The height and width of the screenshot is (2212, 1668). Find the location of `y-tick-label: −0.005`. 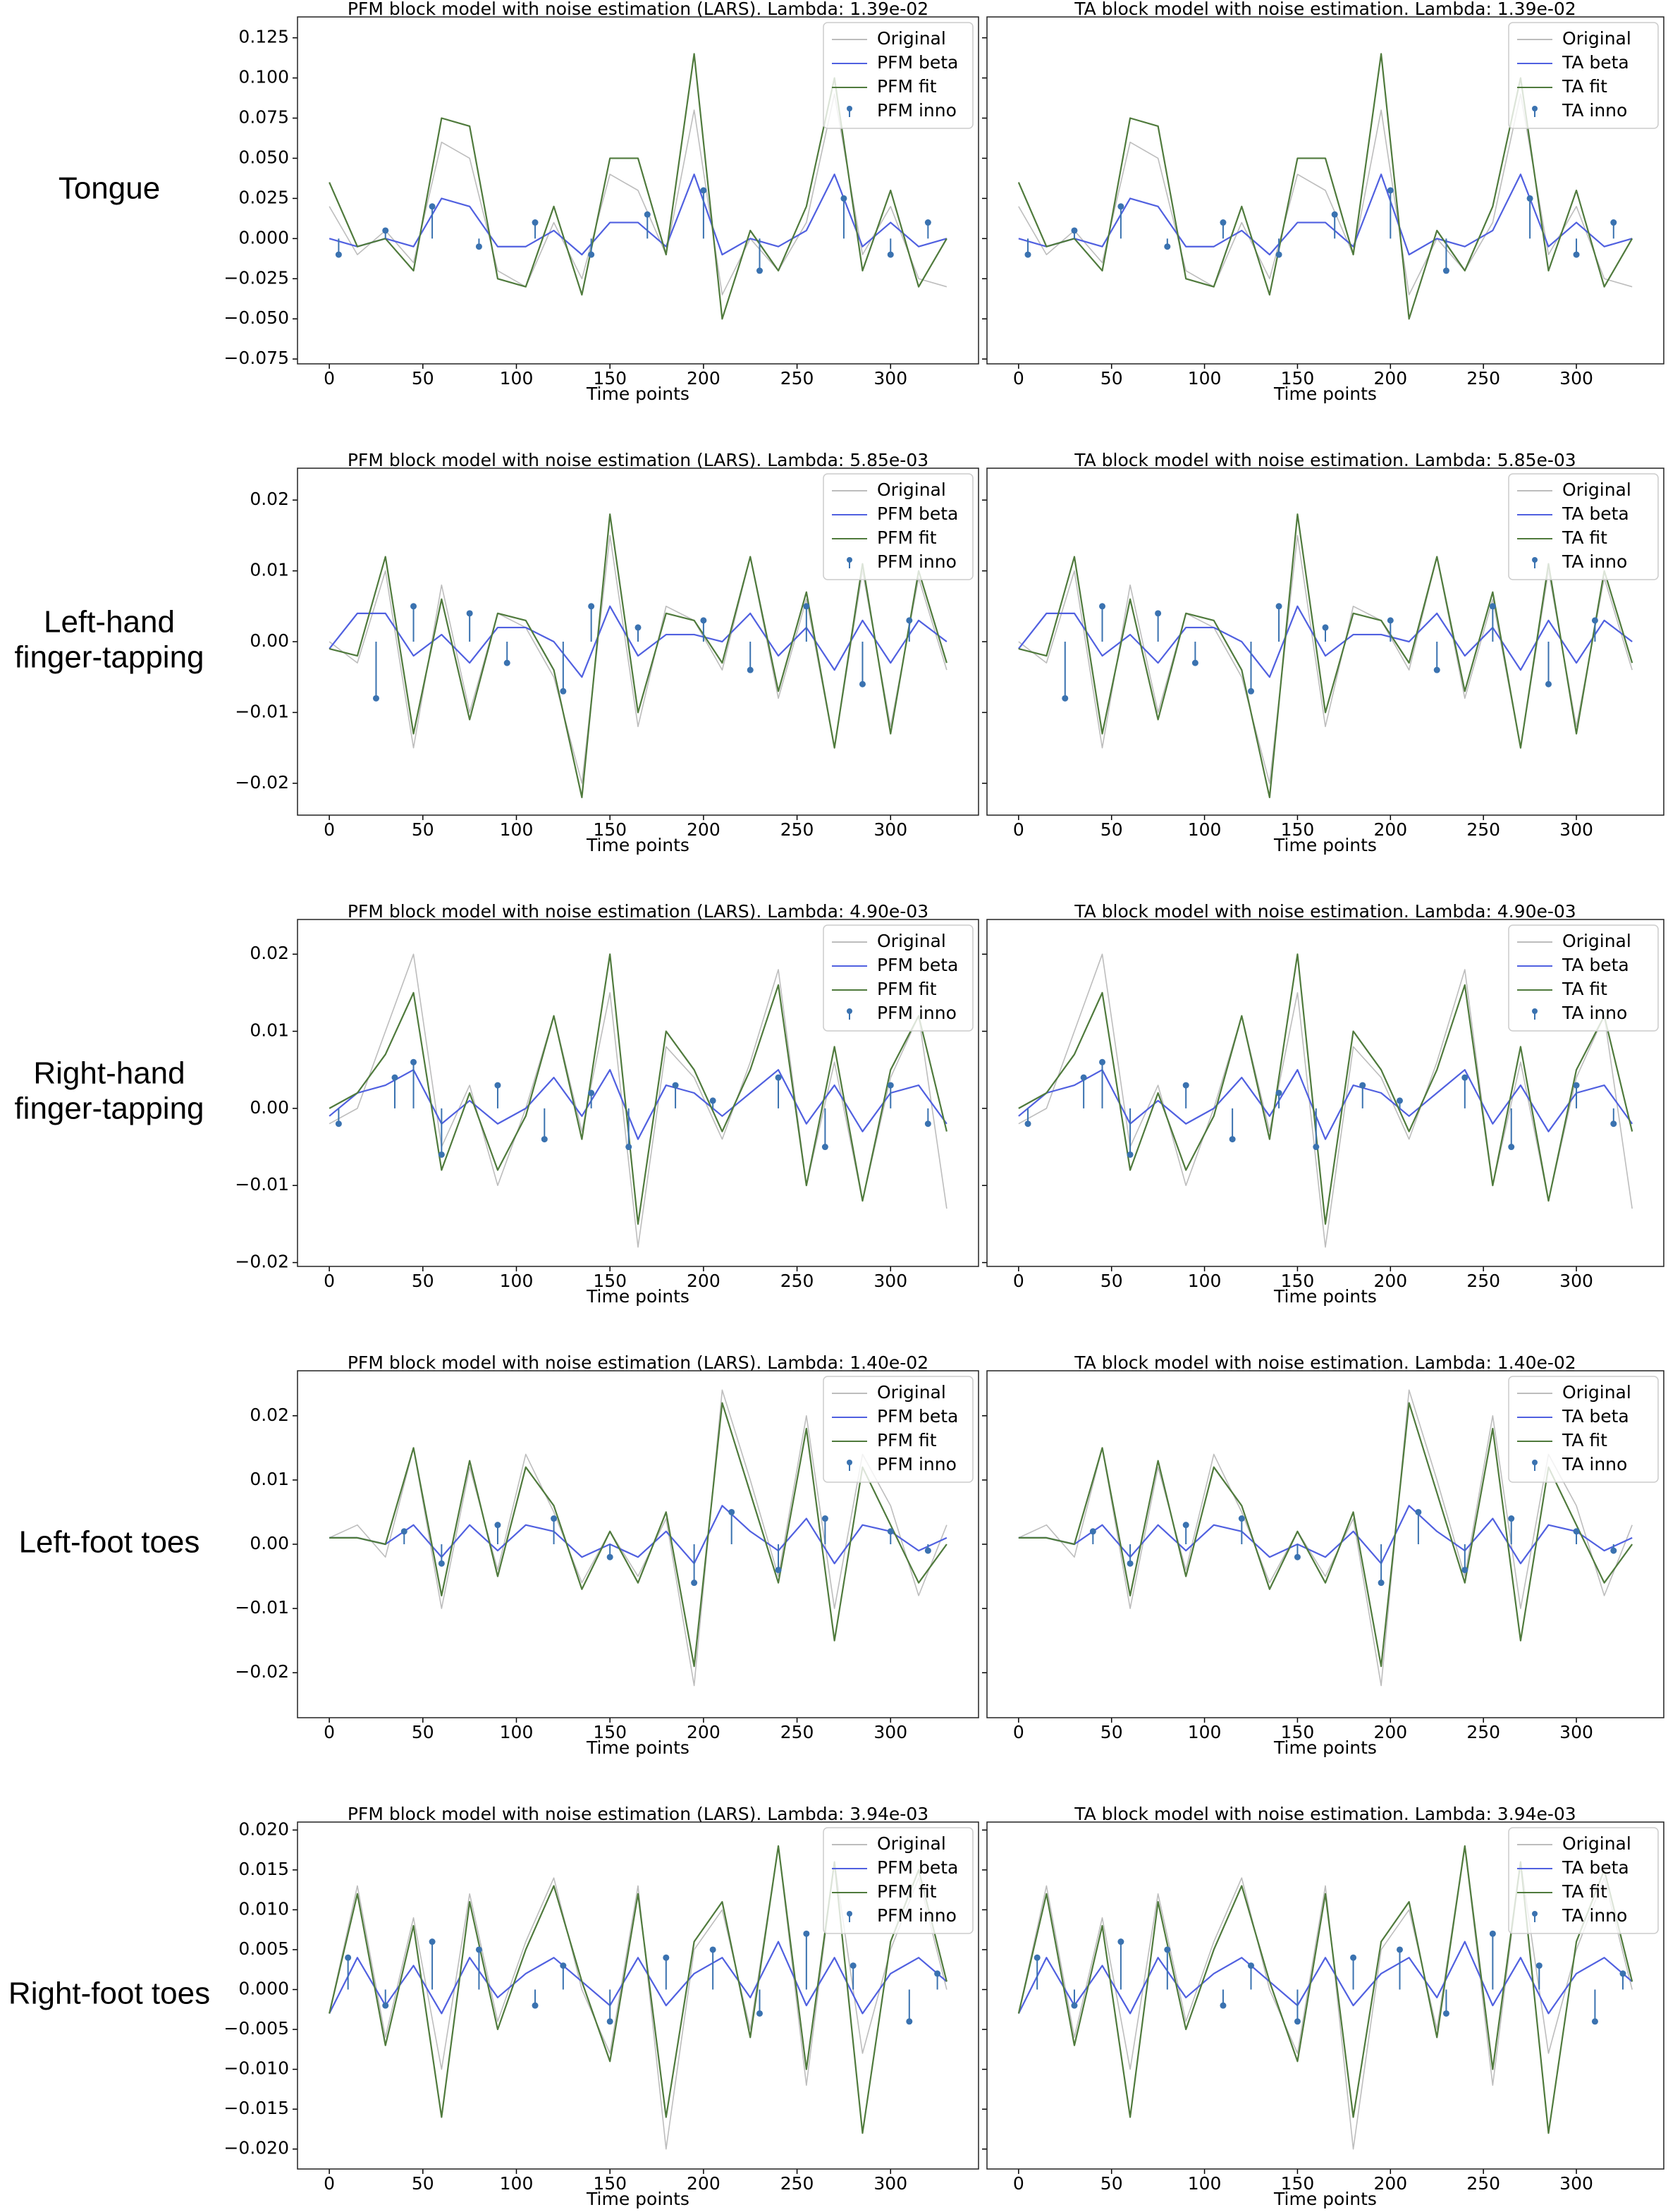

y-tick-label: −0.005 is located at coordinates (256, 2028).